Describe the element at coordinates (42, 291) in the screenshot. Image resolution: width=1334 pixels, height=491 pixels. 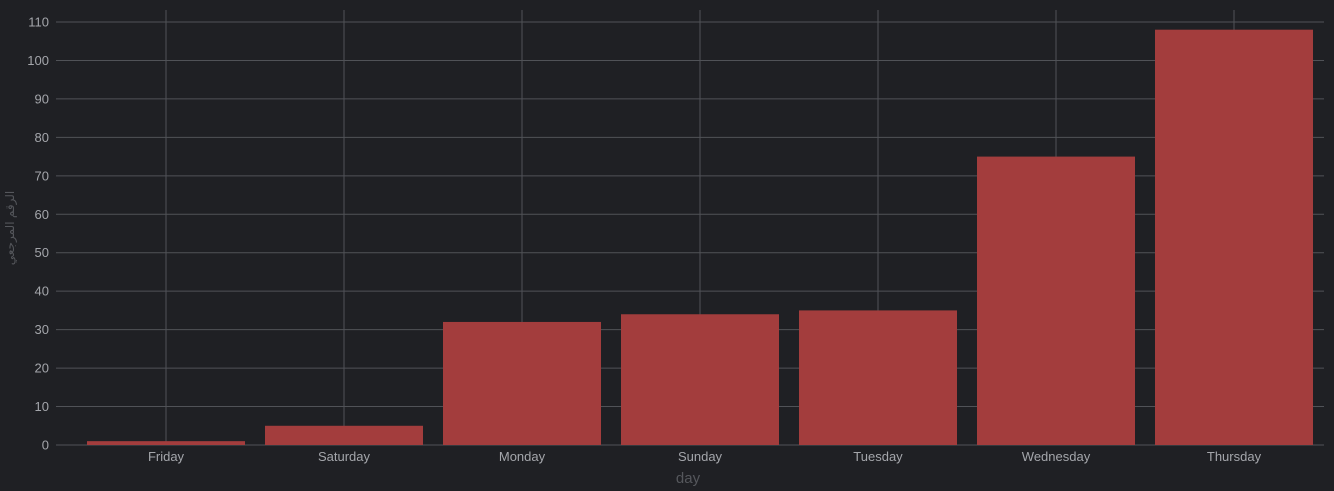
I see `y-tick-label: 40` at that location.